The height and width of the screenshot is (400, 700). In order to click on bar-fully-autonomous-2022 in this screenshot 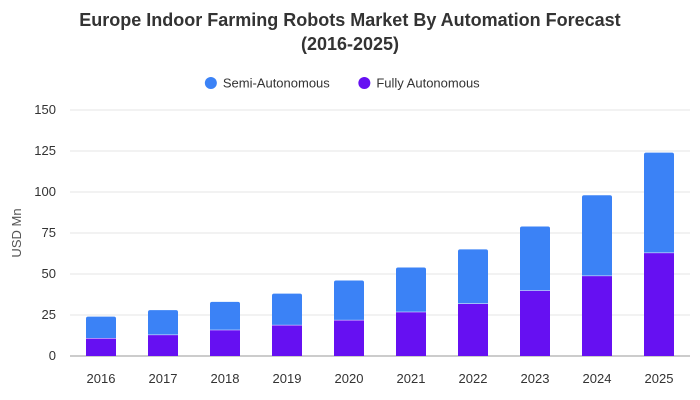, I will do `click(473, 329)`.